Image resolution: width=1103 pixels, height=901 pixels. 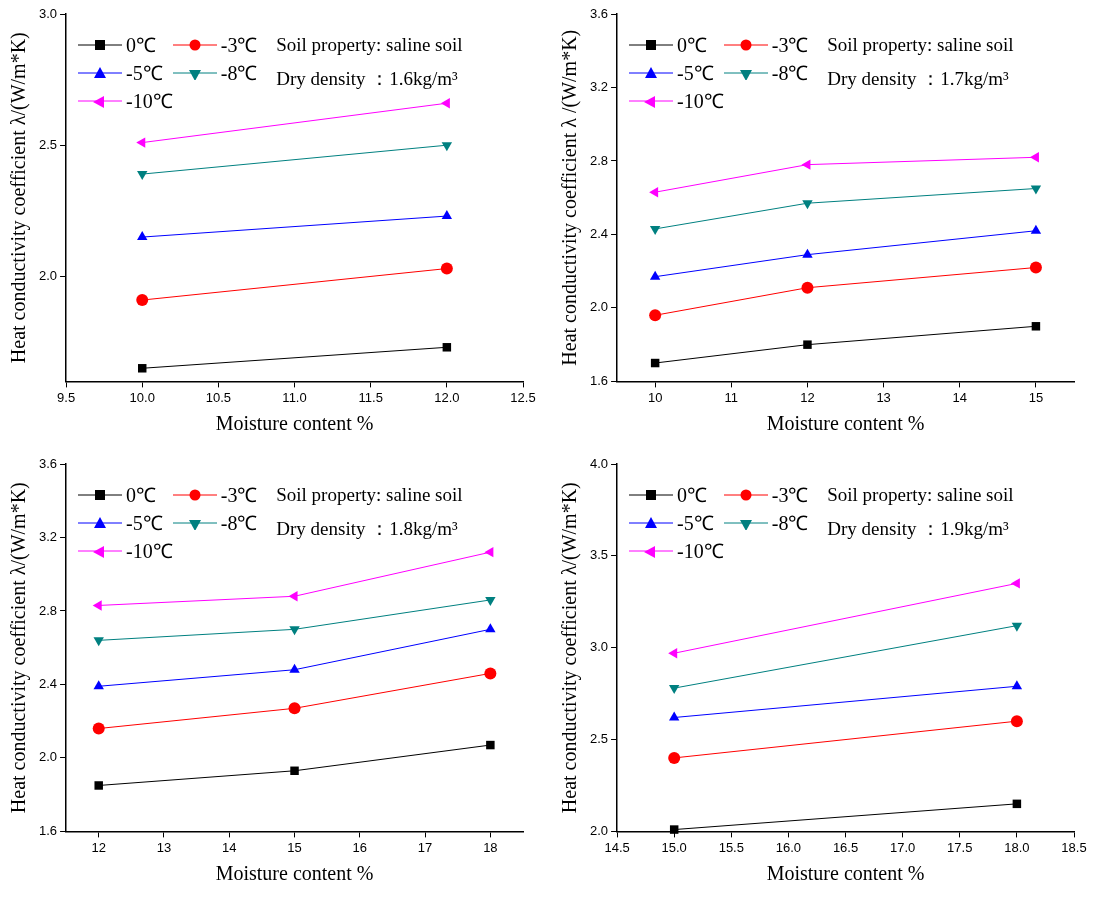 What do you see at coordinates (294, 397) in the screenshot?
I see `x-tick-label: 11.0` at bounding box center [294, 397].